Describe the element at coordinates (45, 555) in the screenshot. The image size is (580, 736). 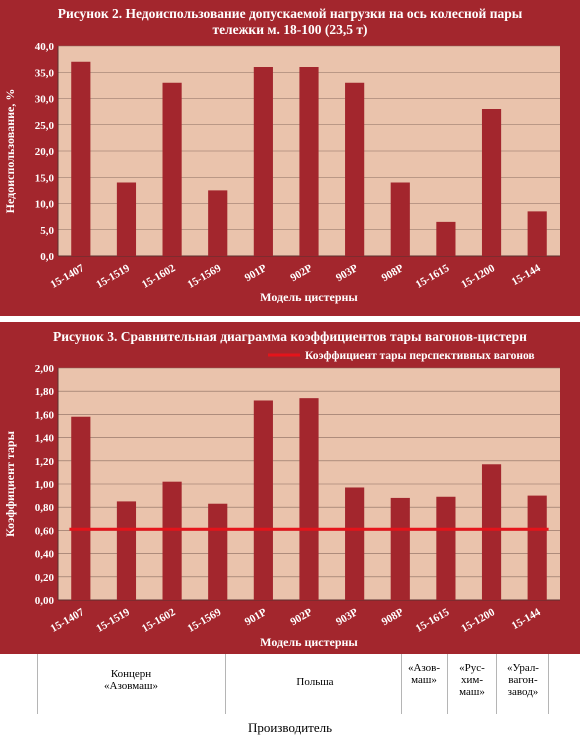
I see `y-tick-label: 0,40` at that location.